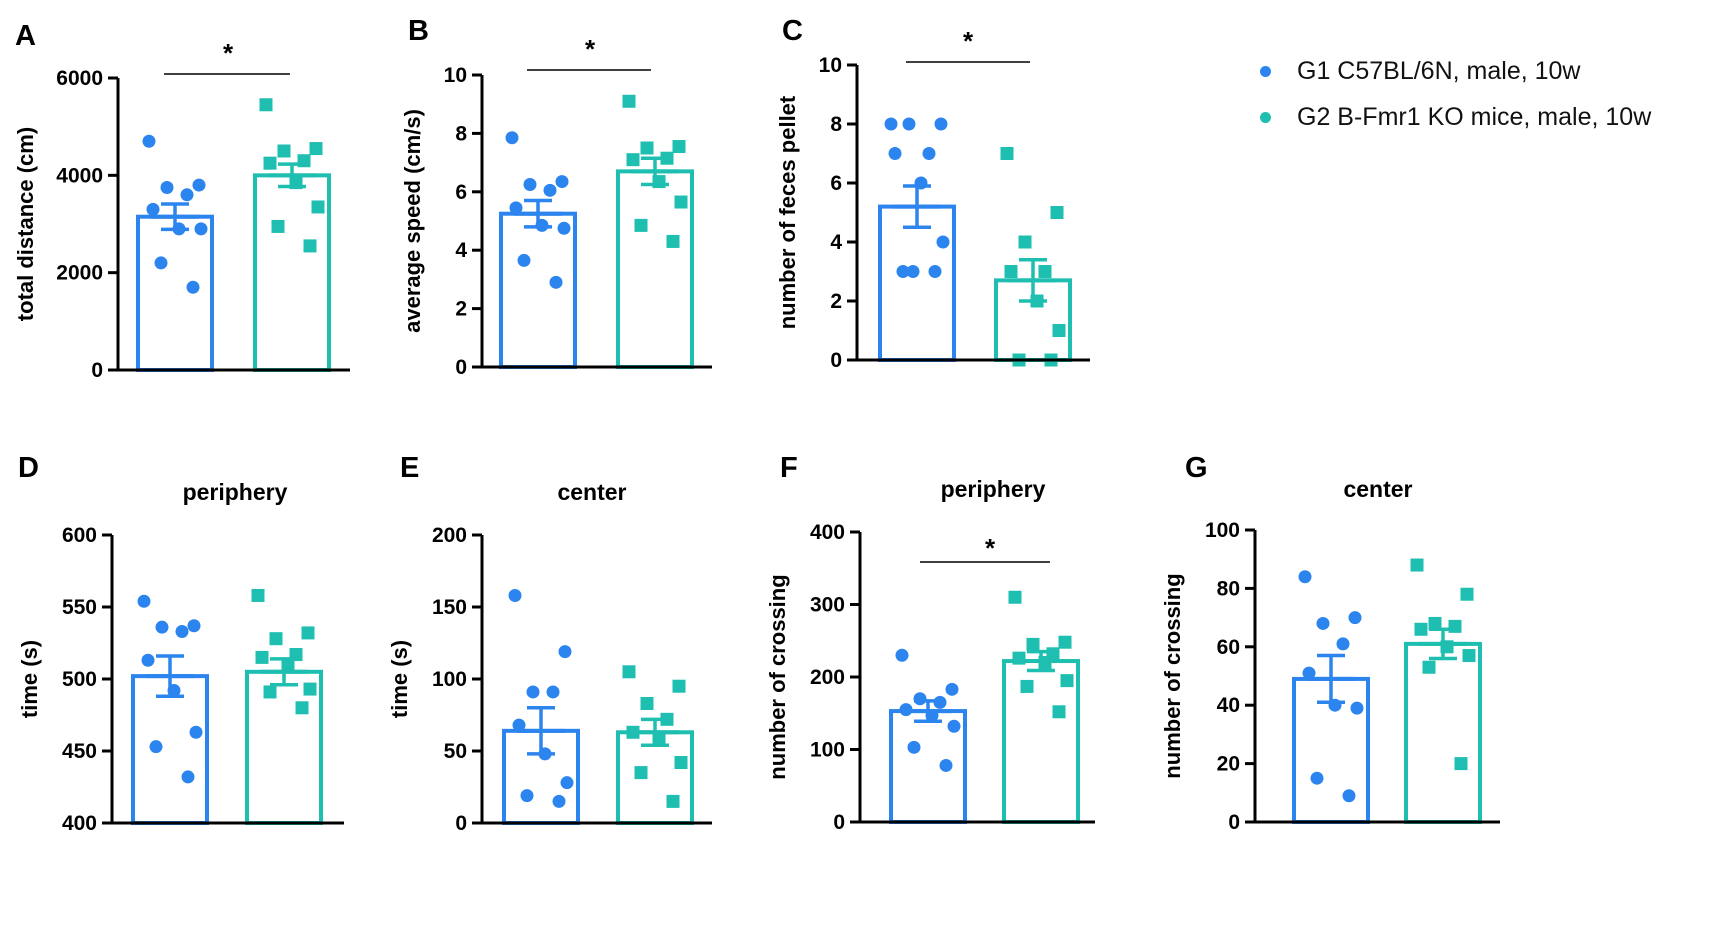 The image size is (1716, 926). I want to click on y-tick-label-a: 4000, so click(79, 175).